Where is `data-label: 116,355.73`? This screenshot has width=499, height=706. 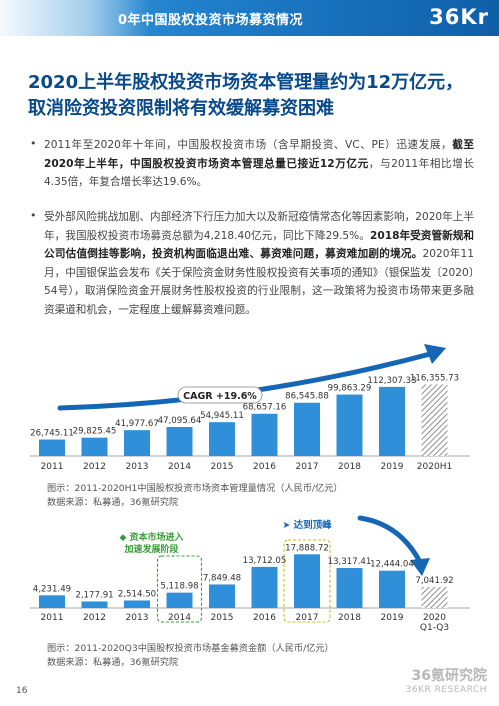
data-label: 116,355.73 is located at coordinates (434, 378).